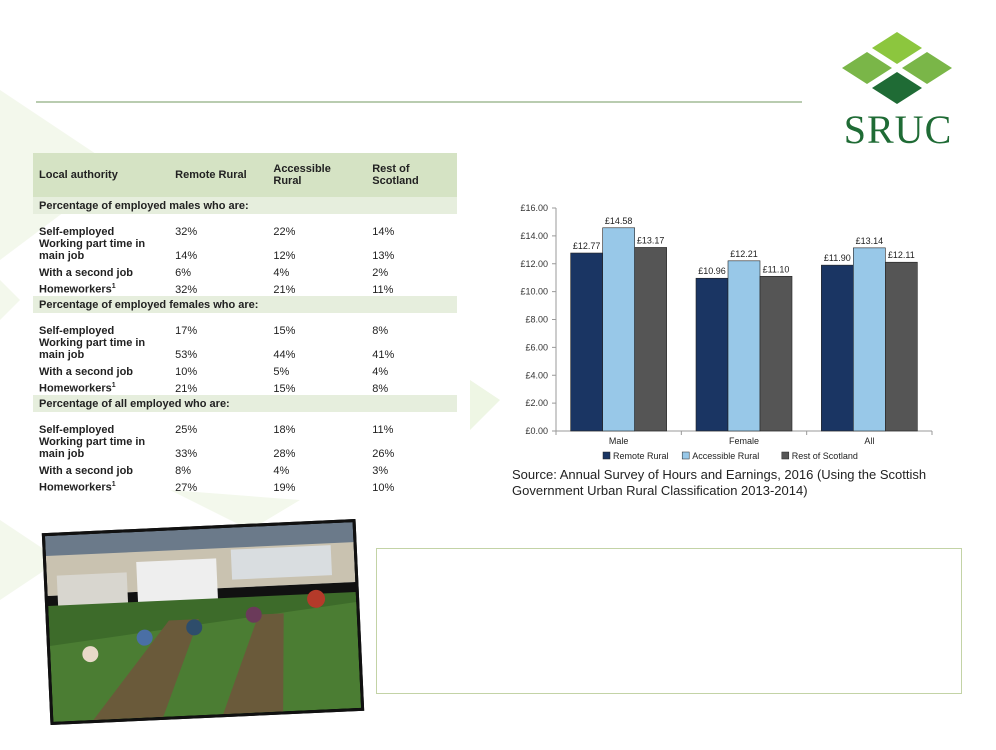 This screenshot has height=750, width=996. What do you see at coordinates (186, 454) in the screenshot?
I see `cell-value: 33%` at bounding box center [186, 454].